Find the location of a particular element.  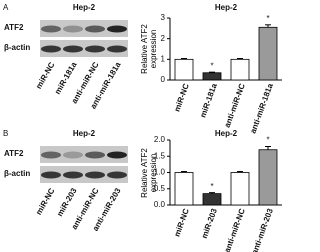

x-tick-label: anti-miR-203 is located at coordinates (262, 229).